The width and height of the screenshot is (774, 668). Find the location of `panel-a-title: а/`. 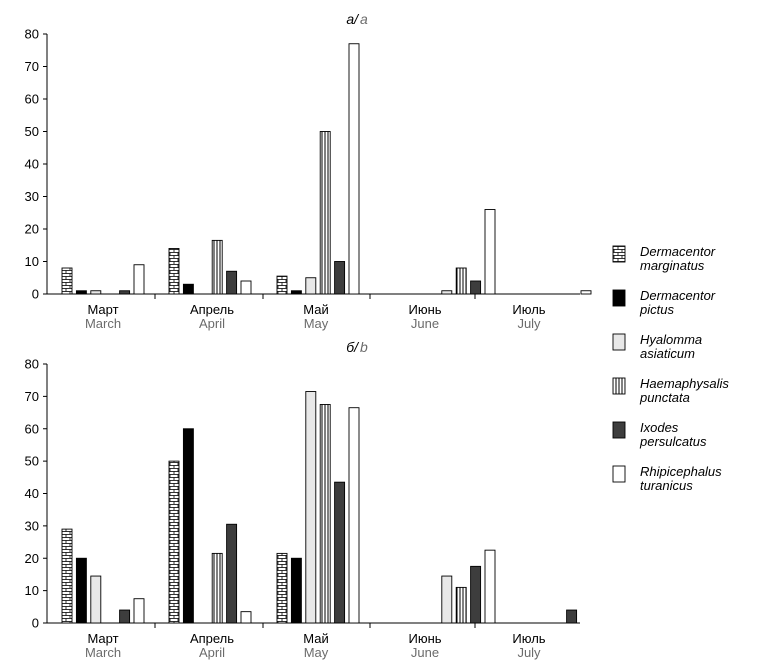

panel-a-title: а/ is located at coordinates (353, 19).